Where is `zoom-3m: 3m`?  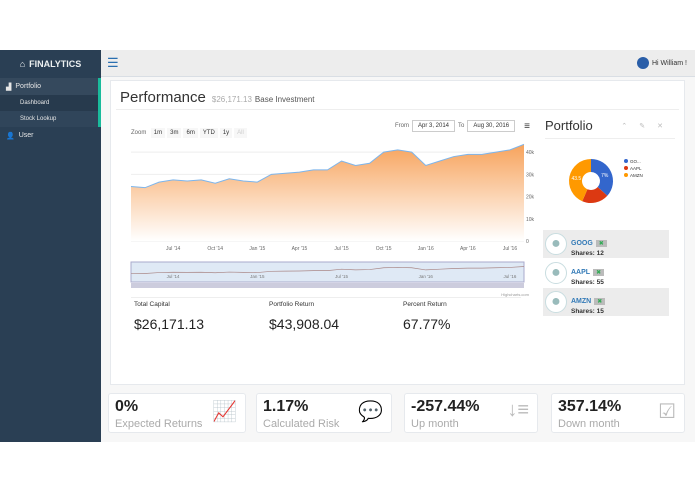 zoom-3m: 3m is located at coordinates (174, 133).